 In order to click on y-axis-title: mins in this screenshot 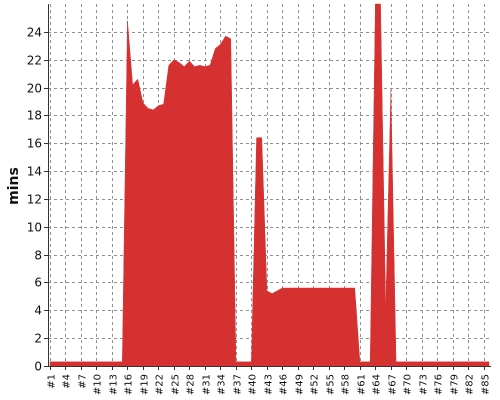, I will do `click(14, 186)`.